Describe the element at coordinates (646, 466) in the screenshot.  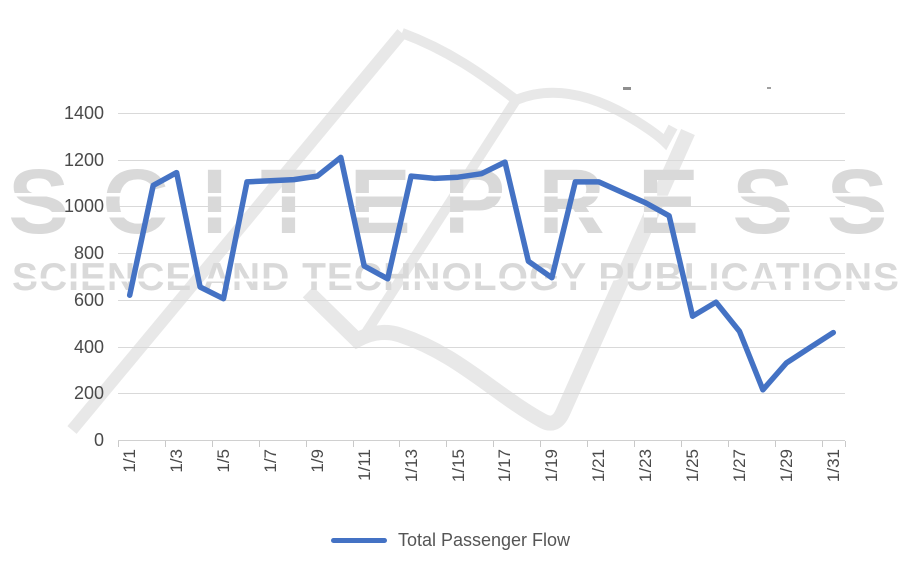
I see `x-tick-label-1-23: 1/23` at that location.